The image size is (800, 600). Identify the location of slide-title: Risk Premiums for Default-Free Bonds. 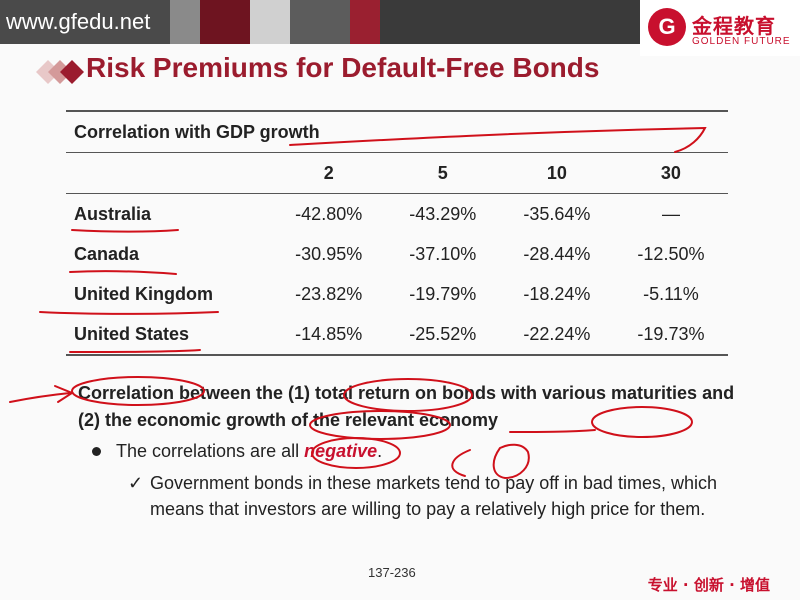
(343, 67).